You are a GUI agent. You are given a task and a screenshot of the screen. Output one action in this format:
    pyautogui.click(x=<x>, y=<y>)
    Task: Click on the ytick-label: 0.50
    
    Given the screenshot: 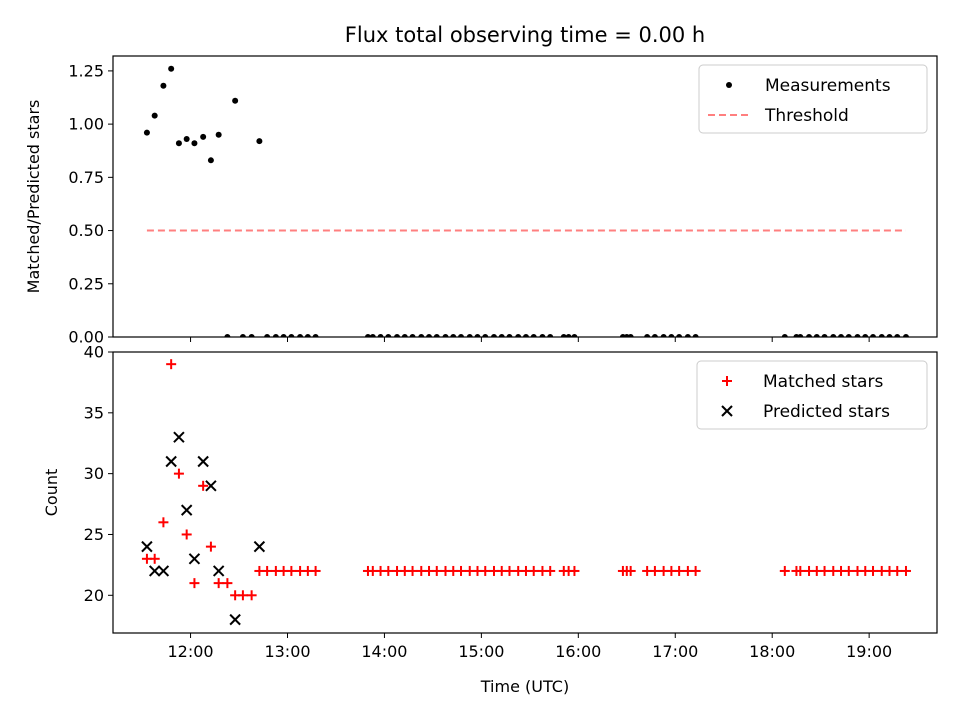 What is the action you would take?
    pyautogui.click(x=86, y=230)
    